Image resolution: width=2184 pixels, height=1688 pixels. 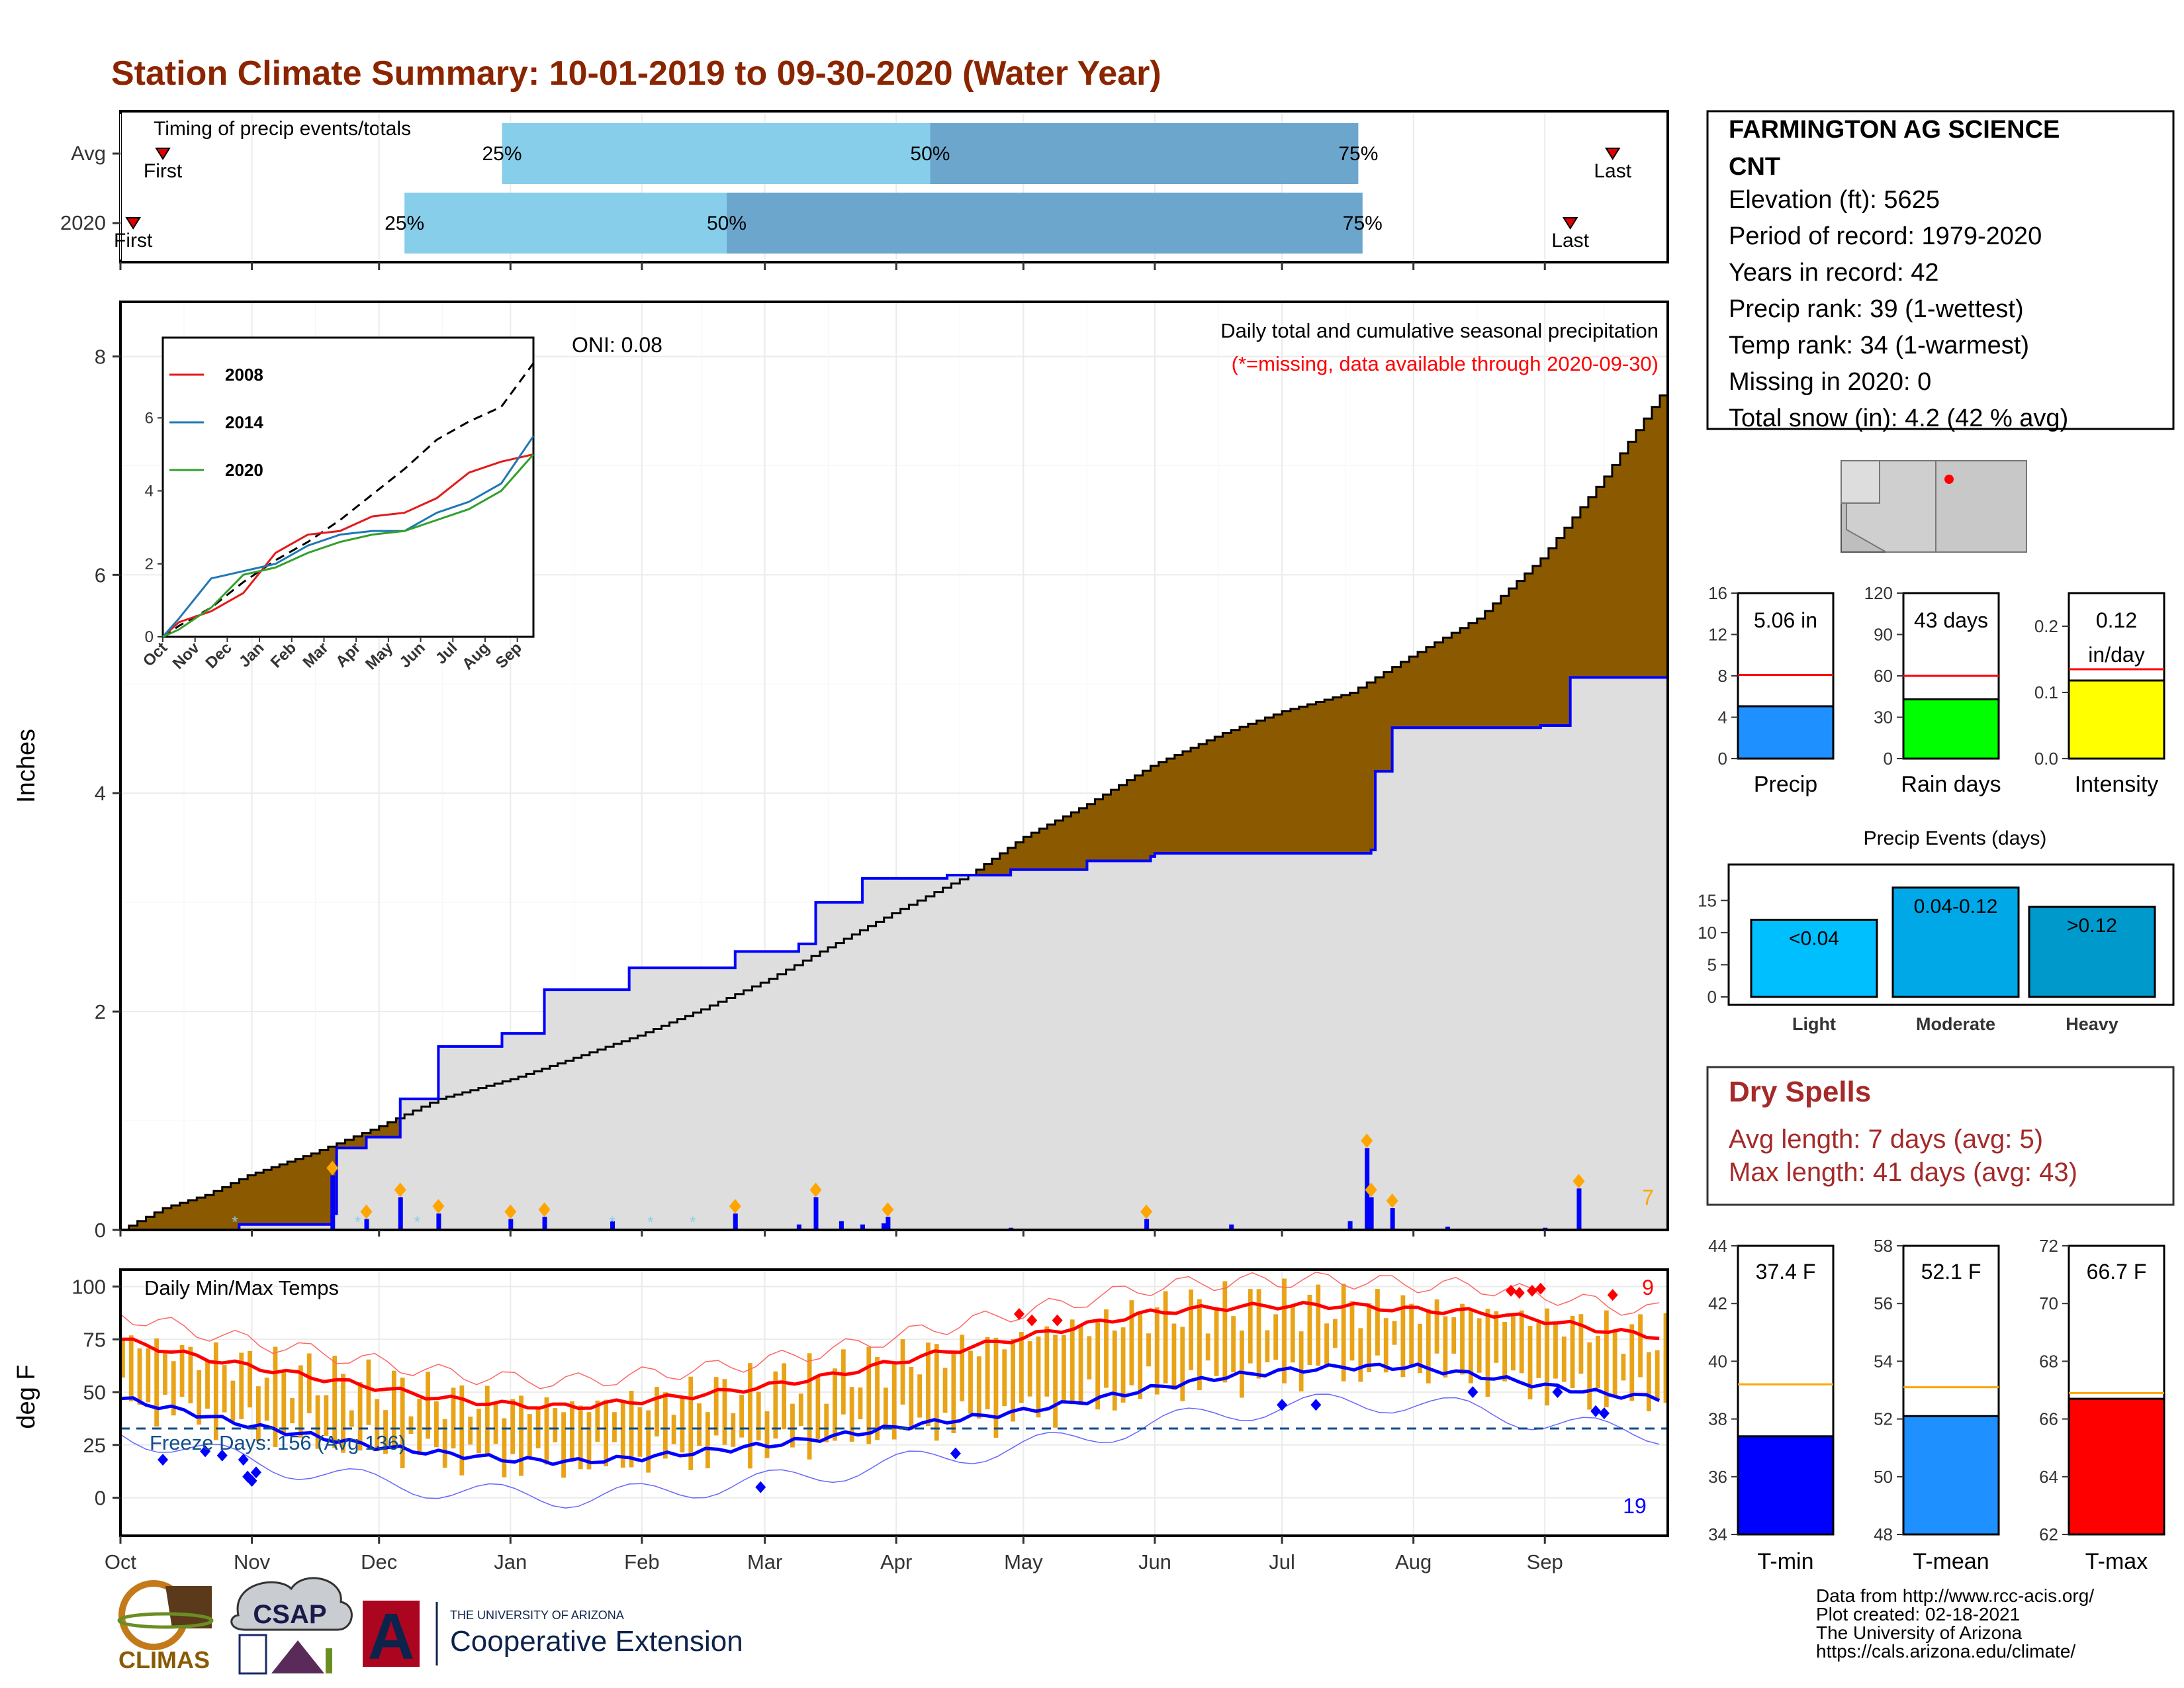 What do you see at coordinates (1898, 418) in the screenshot?
I see `station-info-line: Total snow (in): 4.2 (42 % avg)` at bounding box center [1898, 418].